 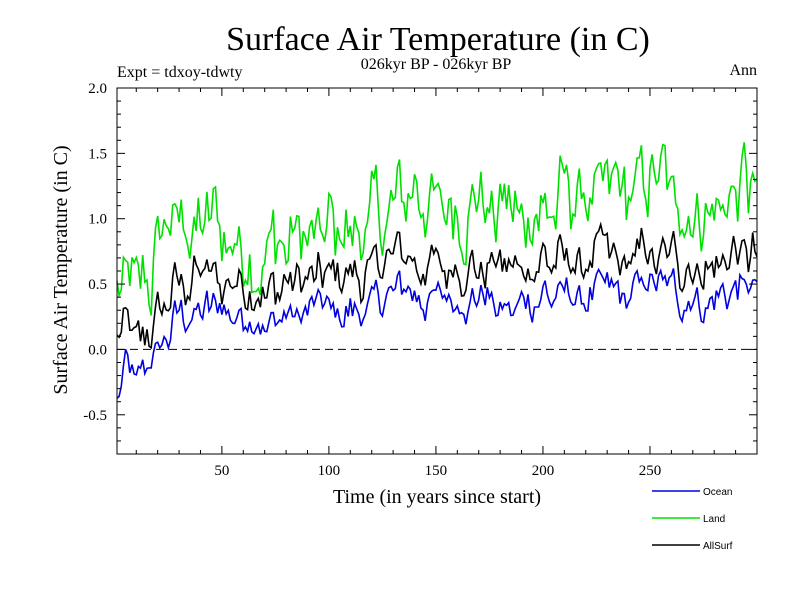 I want to click on experiment-label: Expt = tdxoy-tdwty, so click(x=179, y=72).